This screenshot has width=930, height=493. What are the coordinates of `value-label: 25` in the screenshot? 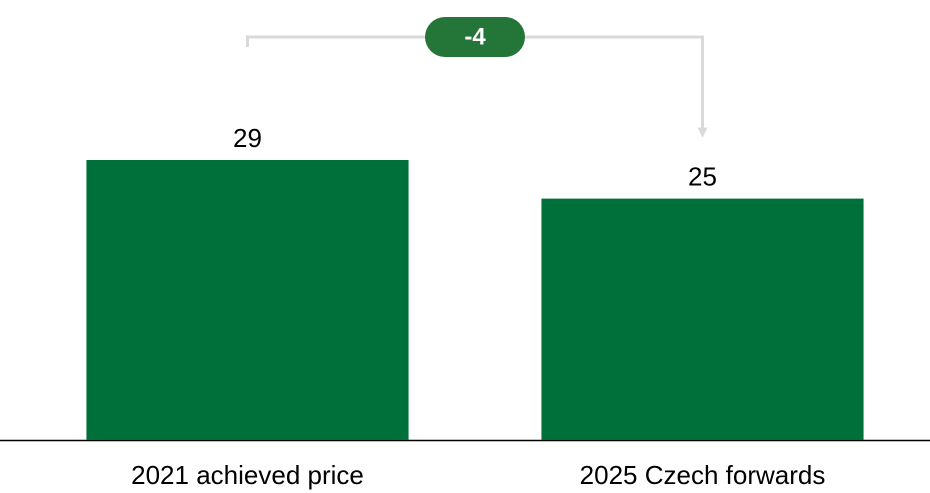 It's located at (702, 176).